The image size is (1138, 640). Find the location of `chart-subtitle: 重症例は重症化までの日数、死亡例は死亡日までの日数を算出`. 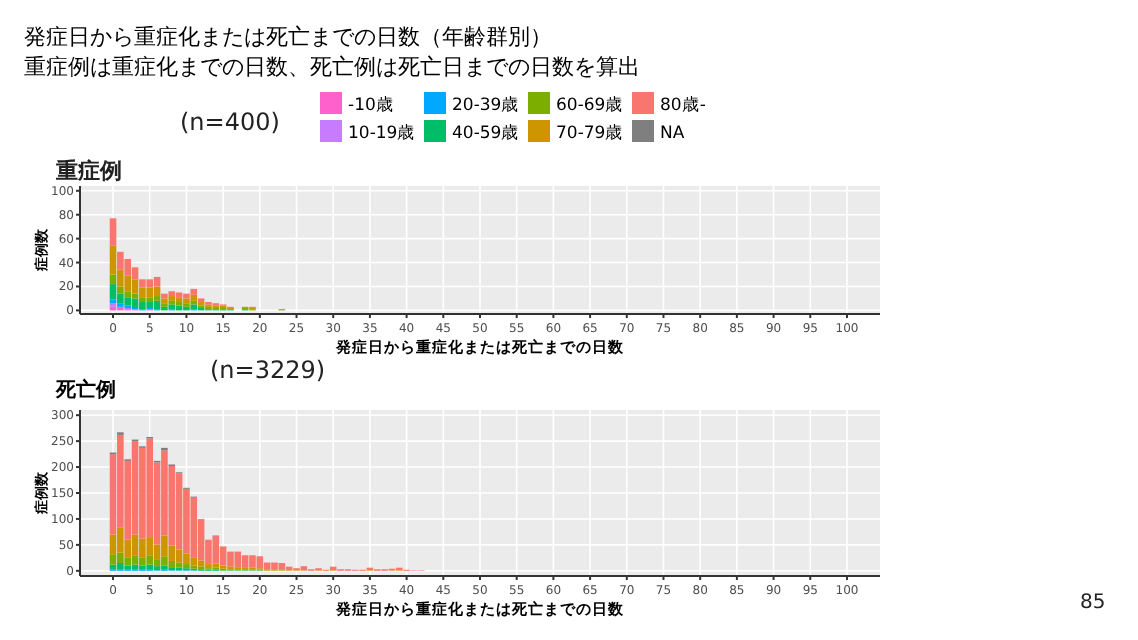

chart-subtitle: 重症例は重症化までの日数、死亡例は死亡日までの日数を算出 is located at coordinates (332, 67).